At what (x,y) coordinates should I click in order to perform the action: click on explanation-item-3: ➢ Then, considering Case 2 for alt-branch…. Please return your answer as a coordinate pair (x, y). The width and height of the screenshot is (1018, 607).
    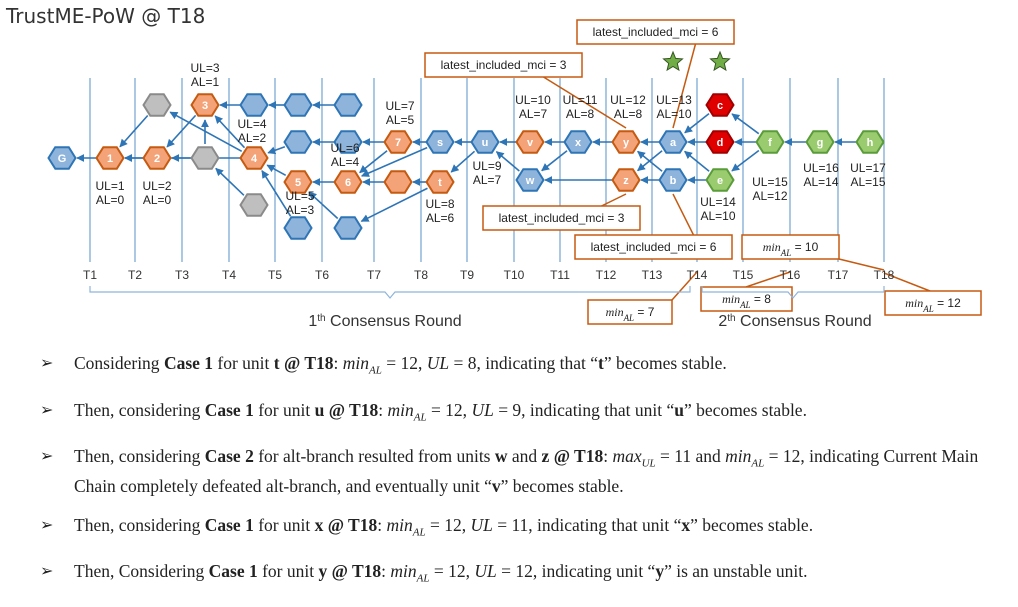
    Looking at the image, I should click on (509, 471).